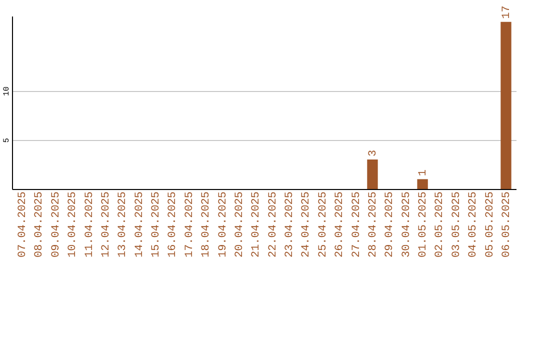  What do you see at coordinates (23, 225) in the screenshot?
I see `x-tick-label: 07.04.2025` at bounding box center [23, 225].